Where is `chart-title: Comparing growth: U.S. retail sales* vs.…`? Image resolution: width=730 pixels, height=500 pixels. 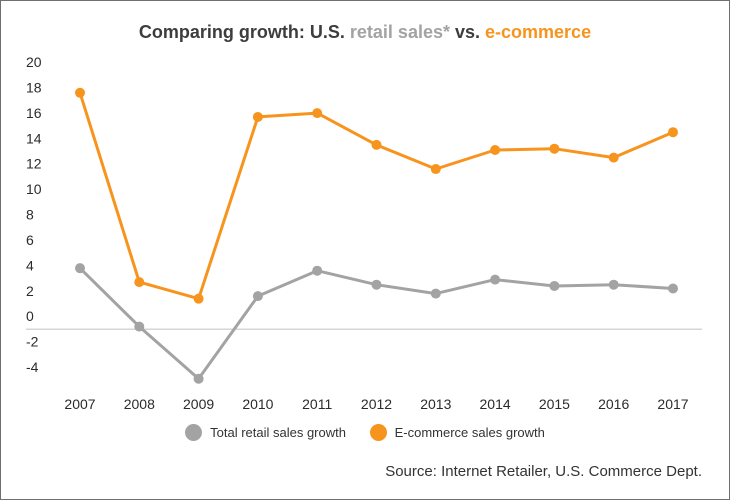 chart-title: Comparing growth: U.S. retail sales* vs.… is located at coordinates (365, 32).